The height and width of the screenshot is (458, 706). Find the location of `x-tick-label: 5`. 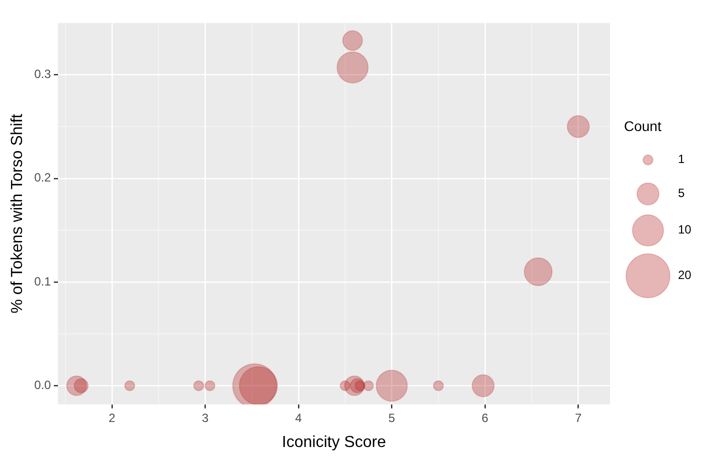

x-tick-label: 5 is located at coordinates (392, 417).